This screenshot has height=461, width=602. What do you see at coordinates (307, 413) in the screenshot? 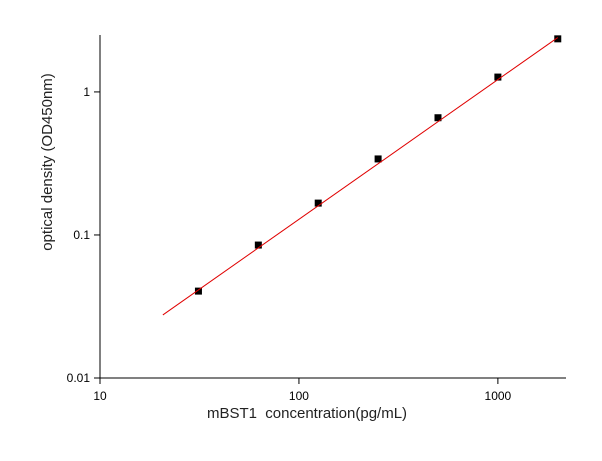
I see `x-axis-label: mBST1 concentration(pg/mL)` at bounding box center [307, 413].